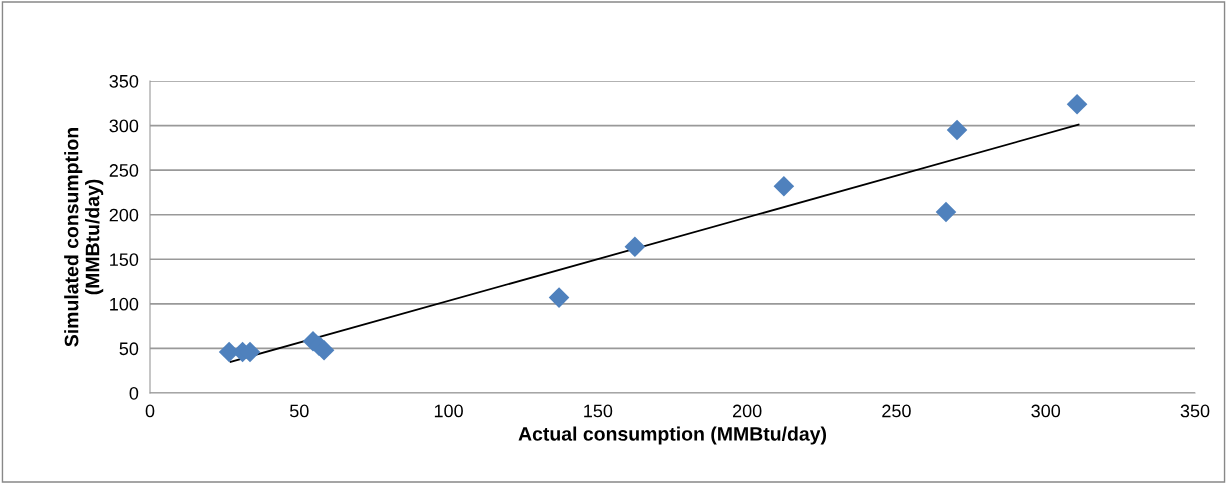 The height and width of the screenshot is (483, 1227). Describe the element at coordinates (124, 81) in the screenshot. I see `y-tick-label: 350` at that location.